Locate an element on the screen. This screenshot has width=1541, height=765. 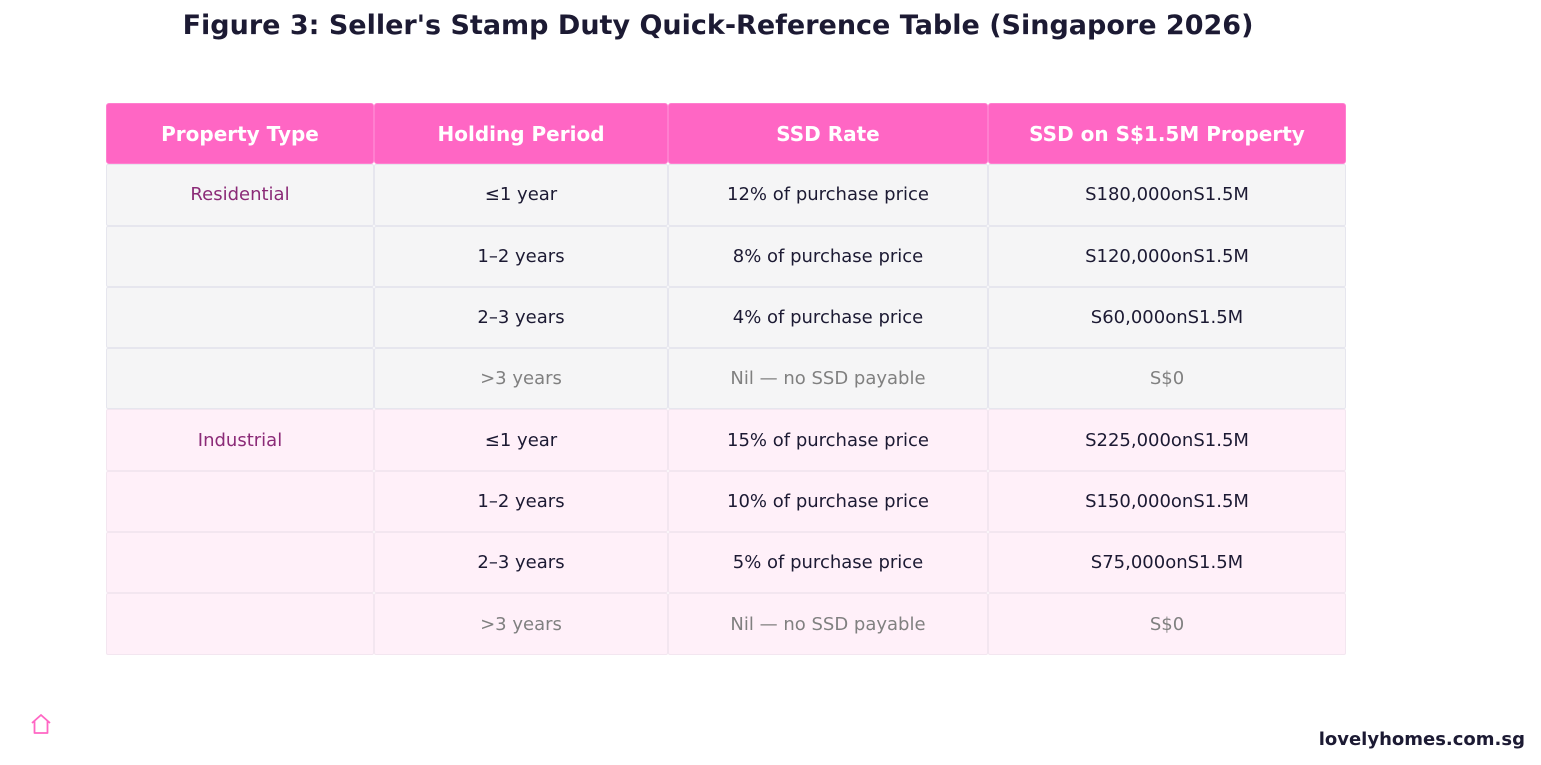
header-ssd-rate: SSD Rate is located at coordinates (828, 134).